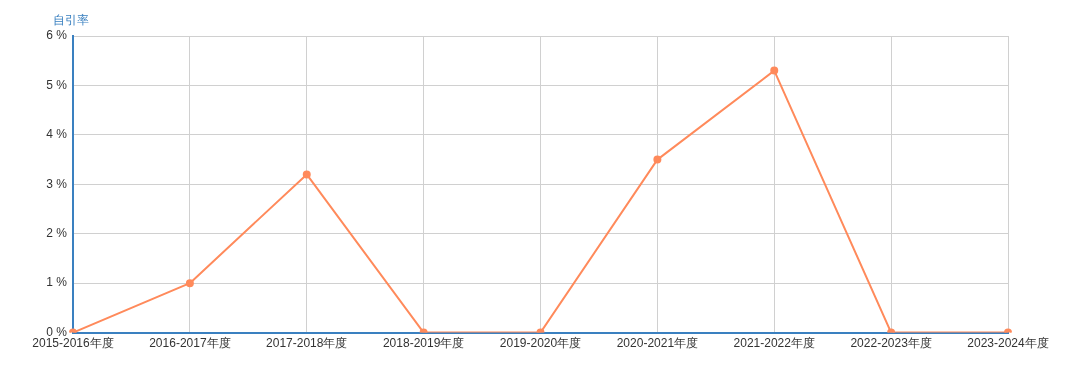 The height and width of the screenshot is (370, 1066). What do you see at coordinates (57, 183) in the screenshot?
I see `y-tick-label: 3 %` at bounding box center [57, 183].